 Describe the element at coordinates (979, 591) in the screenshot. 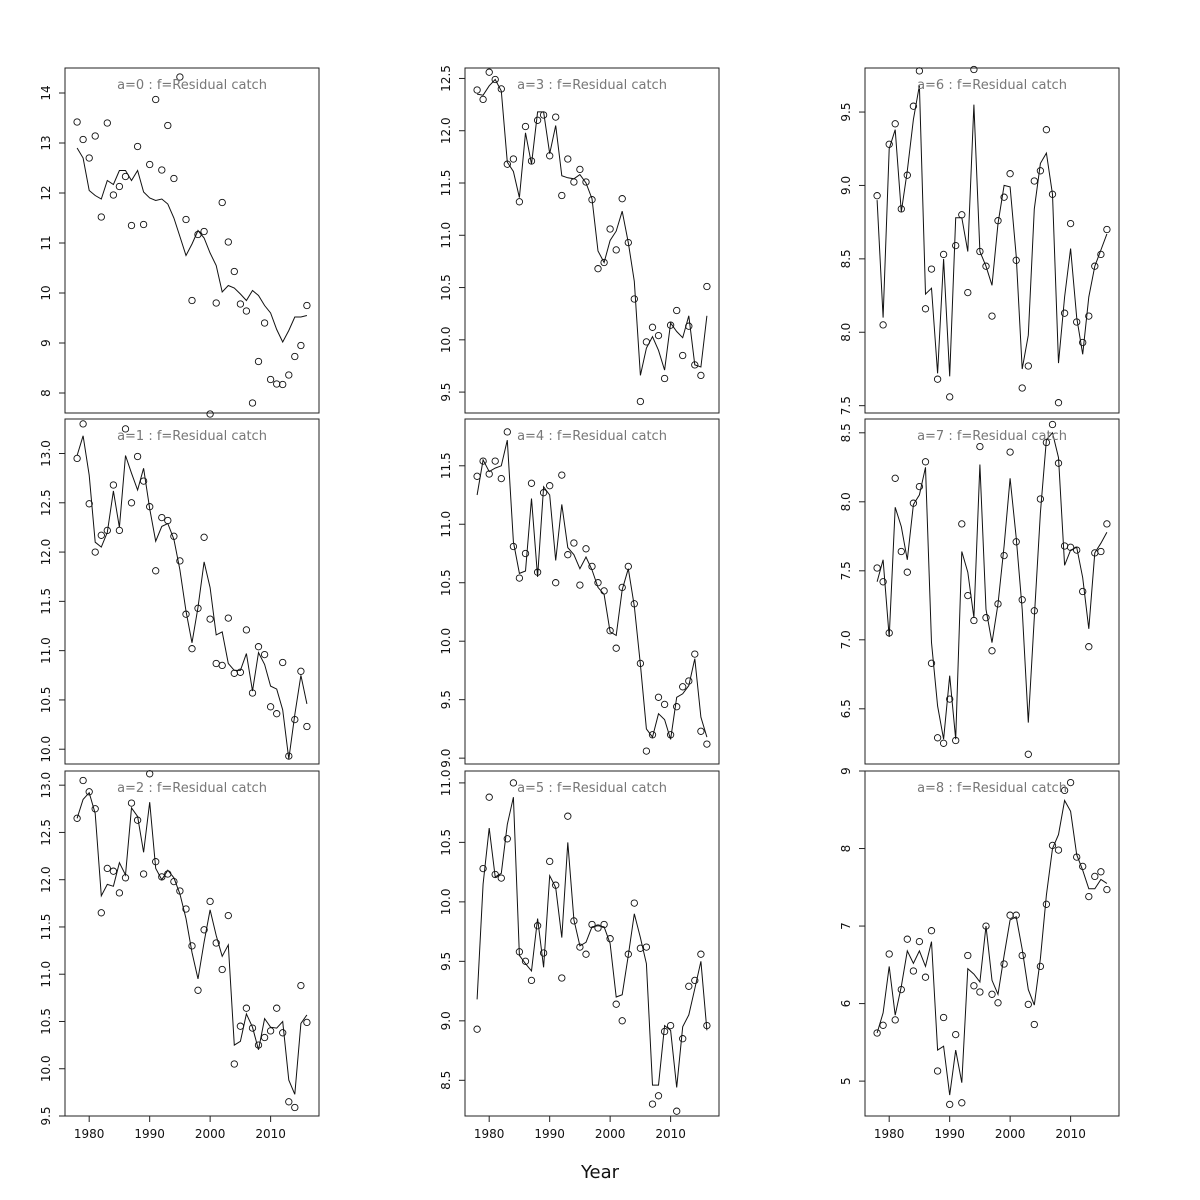

I see `panel-7: 6.5 7.0 7.5 8.0 8.5 a=7 : f=Residual catch` at that location.